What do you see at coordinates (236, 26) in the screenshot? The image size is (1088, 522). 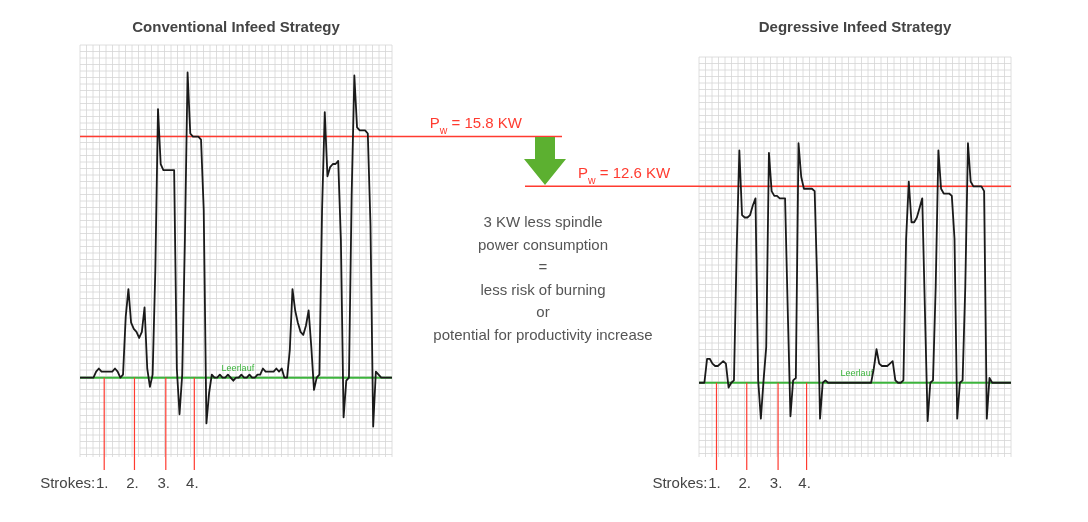 I see `chart-title: Conventional Infeed Strategy` at bounding box center [236, 26].